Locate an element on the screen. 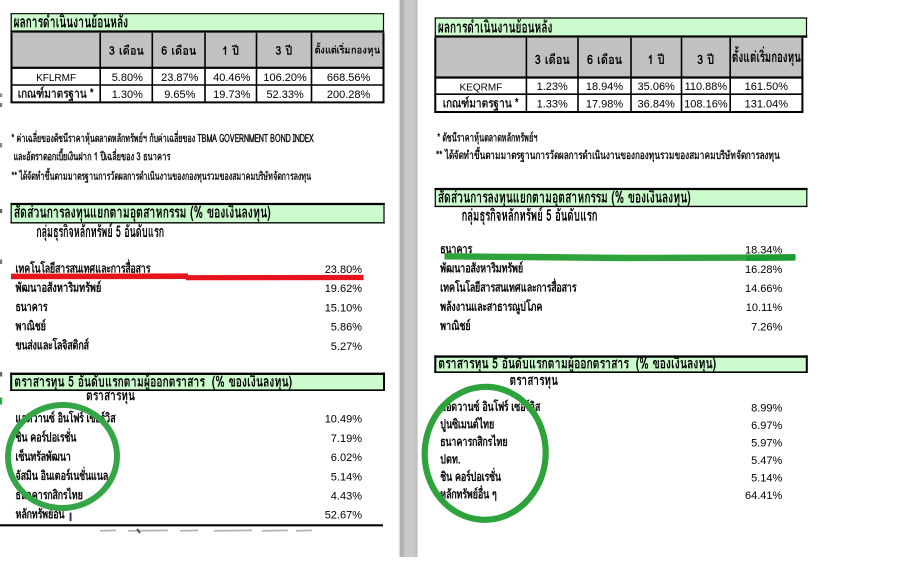 The height and width of the screenshot is (562, 898). svg-text: 4.43% is located at coordinates (346, 497).